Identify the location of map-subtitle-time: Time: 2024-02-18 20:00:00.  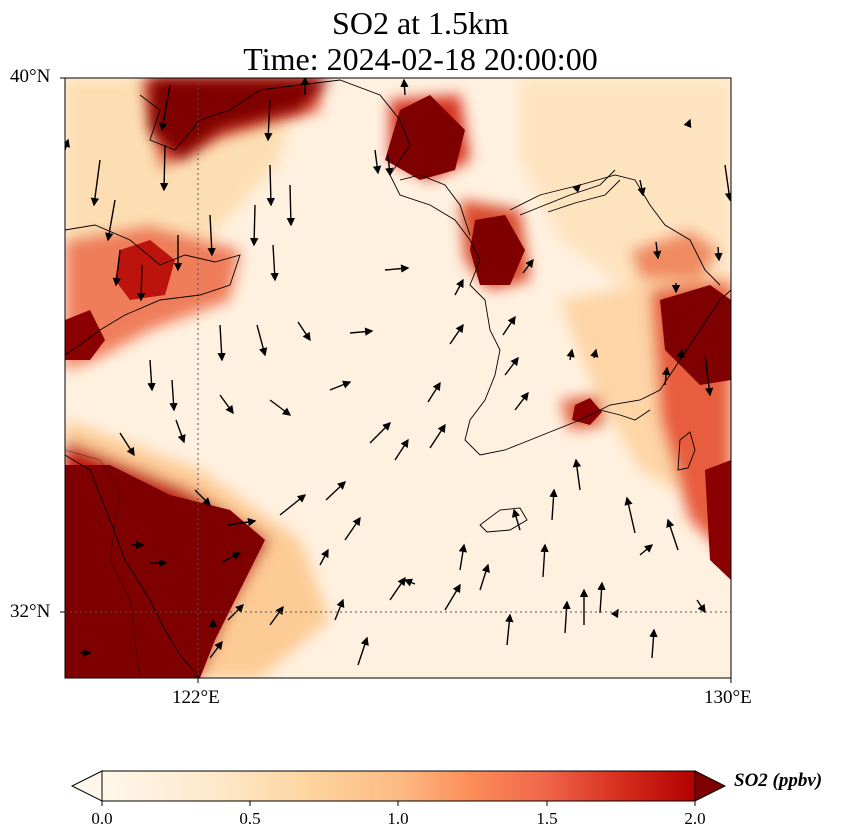
(420, 59).